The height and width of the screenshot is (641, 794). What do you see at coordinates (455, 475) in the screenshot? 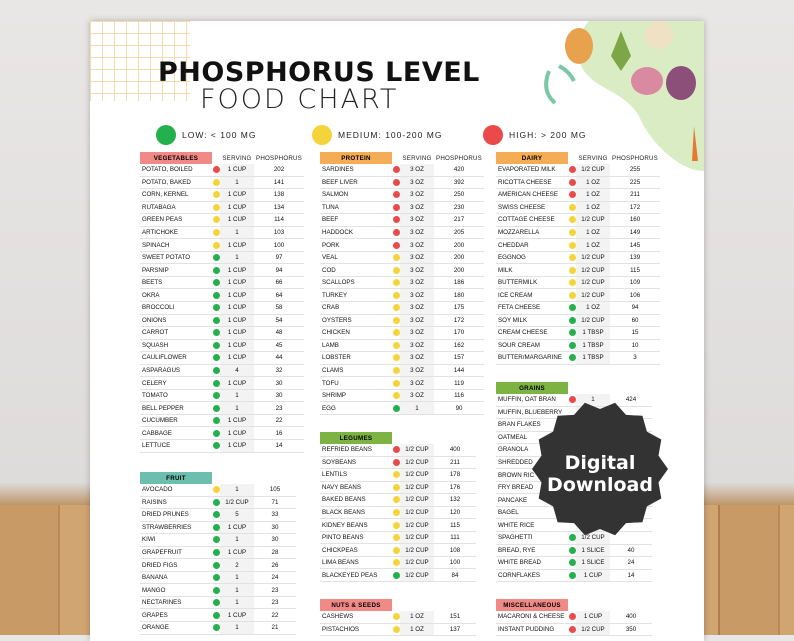
I see `phosphorus-mg: 178` at bounding box center [455, 475].